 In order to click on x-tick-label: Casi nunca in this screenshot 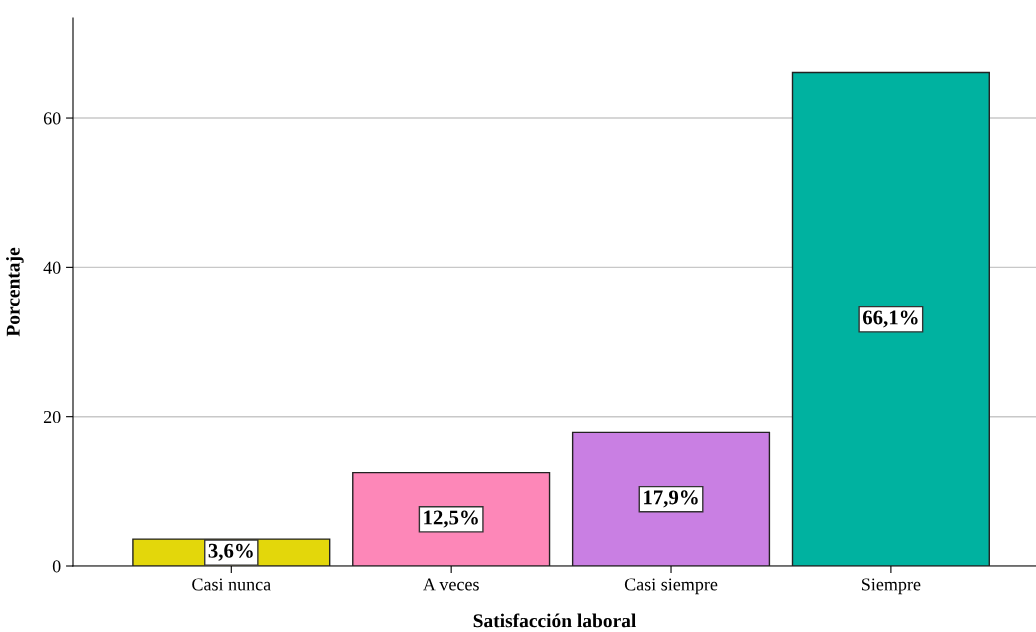, I will do `click(231, 584)`.